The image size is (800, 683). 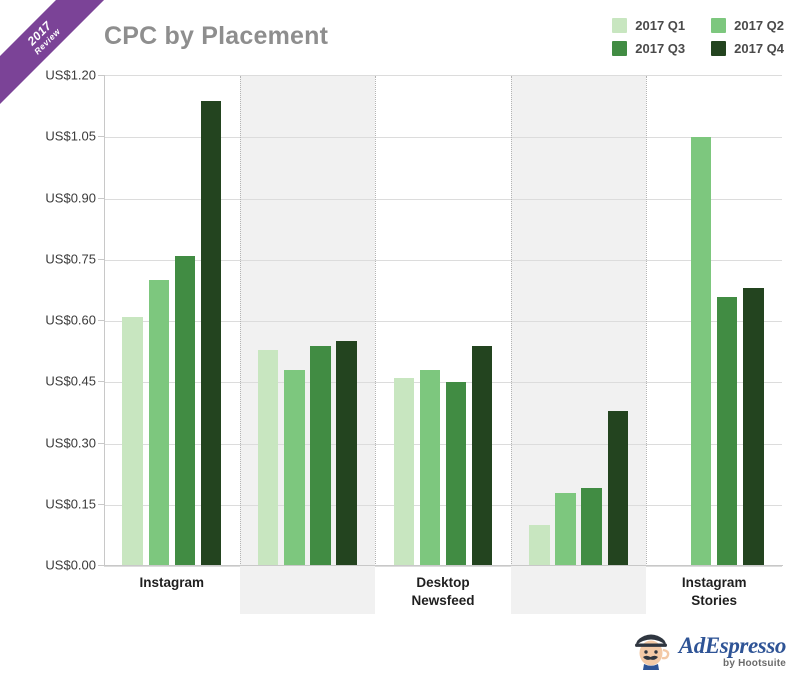 What do you see at coordinates (714, 601) in the screenshot?
I see `x-axis-label-line: Stories` at bounding box center [714, 601].